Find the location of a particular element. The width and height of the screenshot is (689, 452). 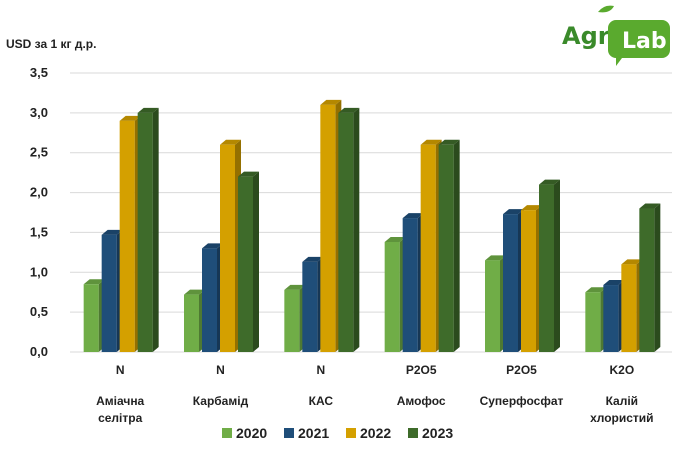

y-tick-label: 0,5 is located at coordinates (39, 311).